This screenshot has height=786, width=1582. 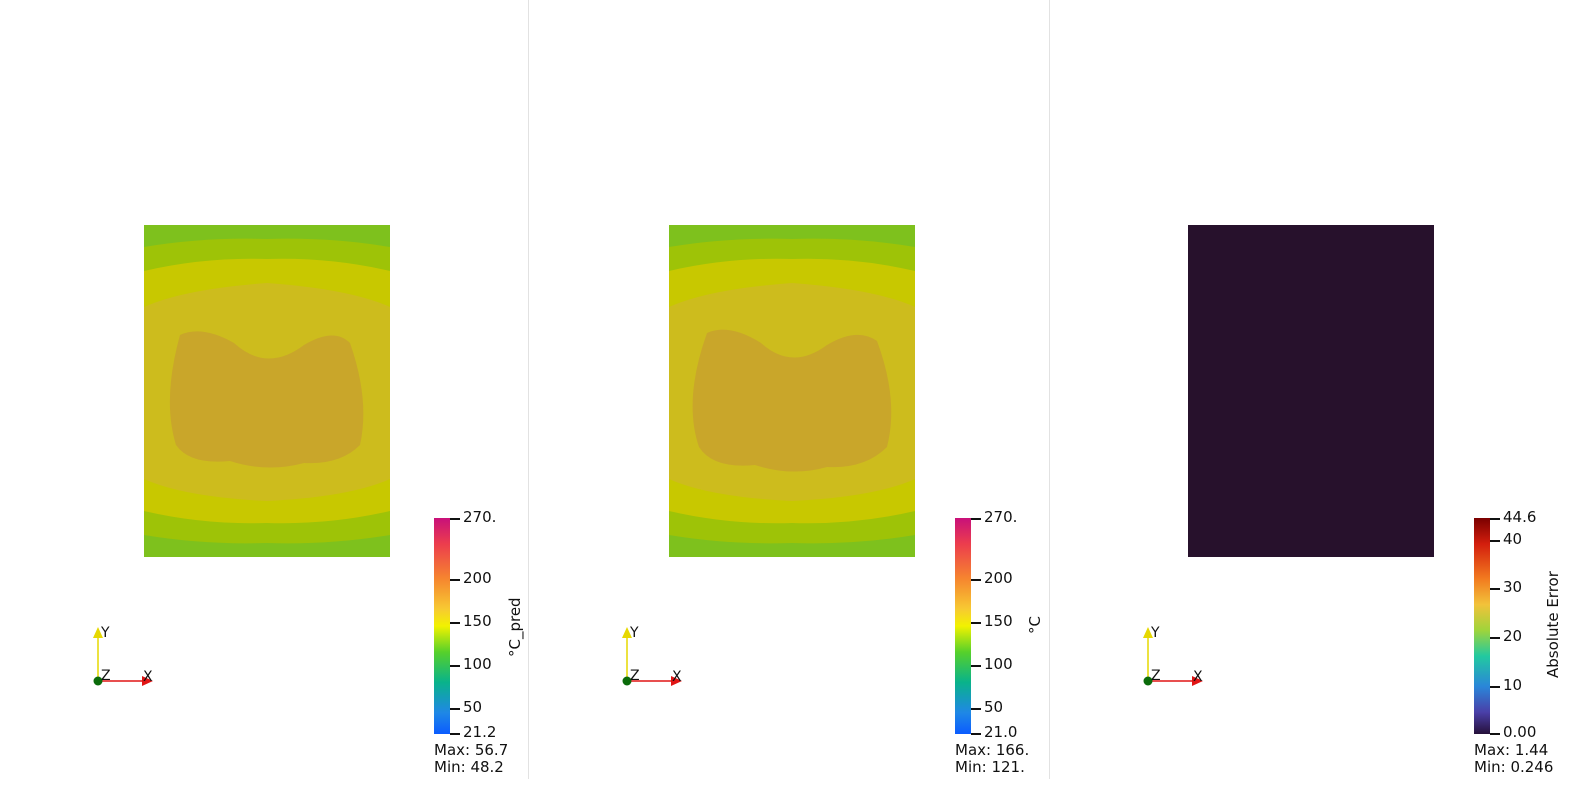 I want to click on colorbar-tick-label: 0.00, so click(x=1520, y=732).